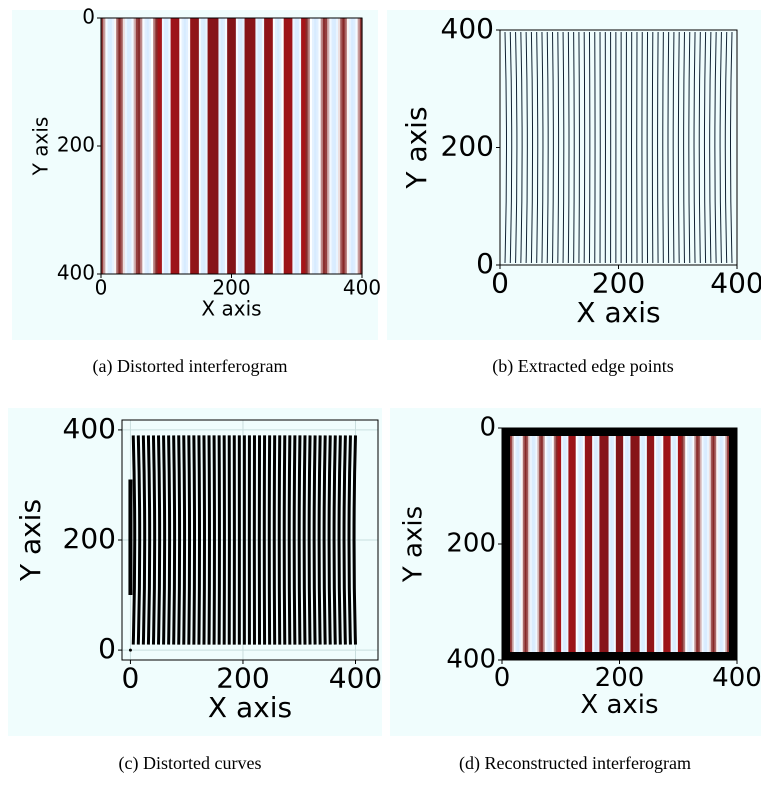 This screenshot has width=761, height=785. Describe the element at coordinates (76, 145) in the screenshot. I see `y-tick-label: 200` at that location.